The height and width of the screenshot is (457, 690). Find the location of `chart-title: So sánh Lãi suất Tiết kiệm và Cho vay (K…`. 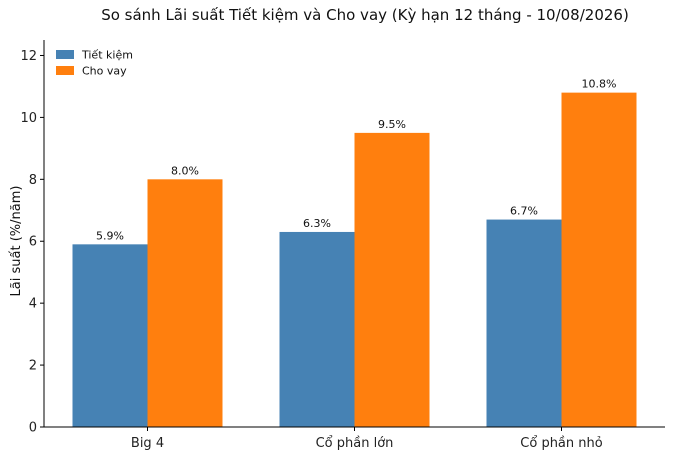

chart-title: So sánh Lãi suất Tiết kiệm và Cho vay (K… is located at coordinates (365, 15).